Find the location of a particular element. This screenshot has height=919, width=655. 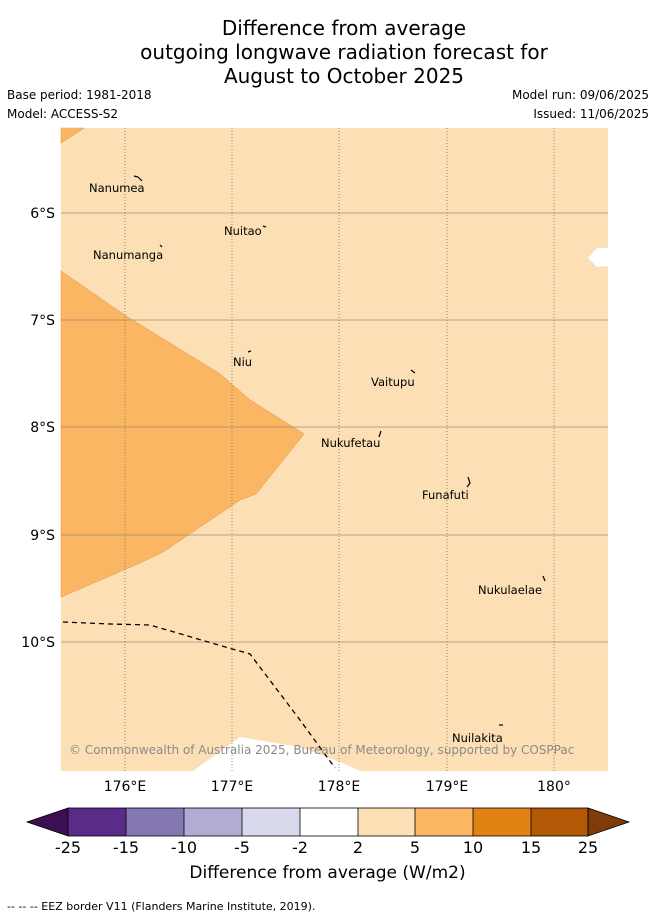

colorbar-extend-low is located at coordinates (47, 822).